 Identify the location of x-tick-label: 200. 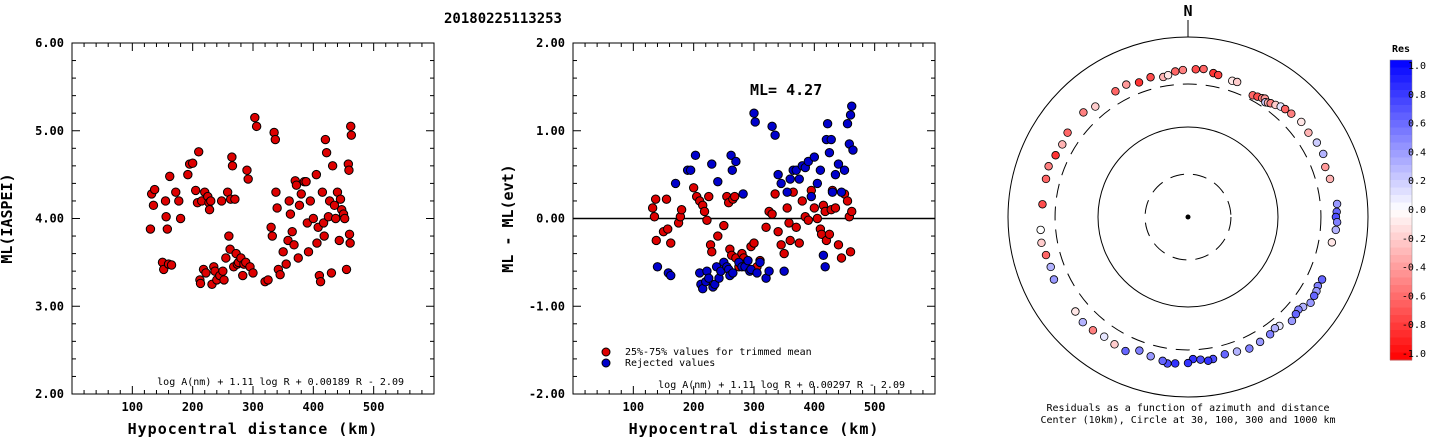
(193, 407).